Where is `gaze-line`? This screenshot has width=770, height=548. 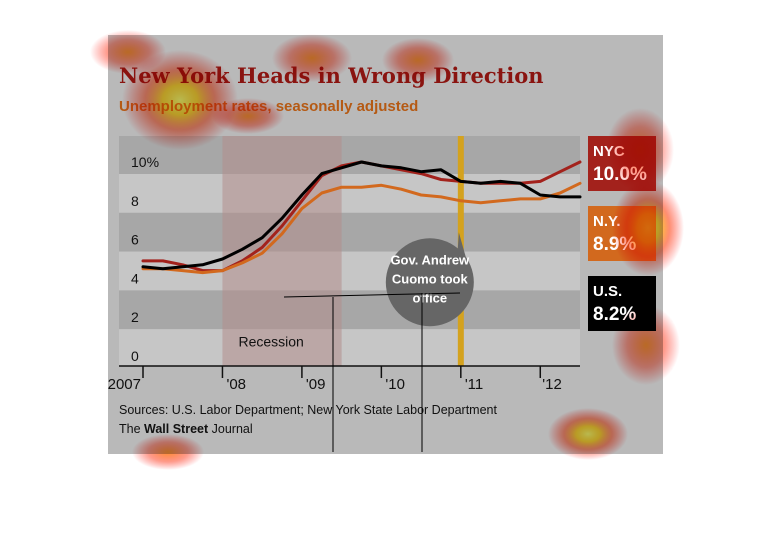 gaze-line is located at coordinates (372, 295).